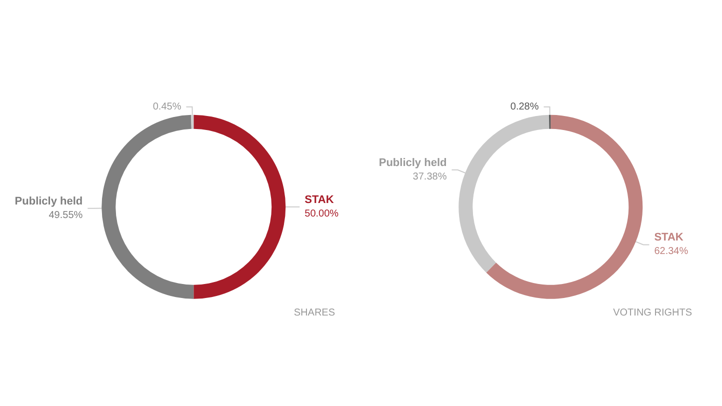  Describe the element at coordinates (524, 106) in the screenshot. I see `data-label: 0.28%` at that location.